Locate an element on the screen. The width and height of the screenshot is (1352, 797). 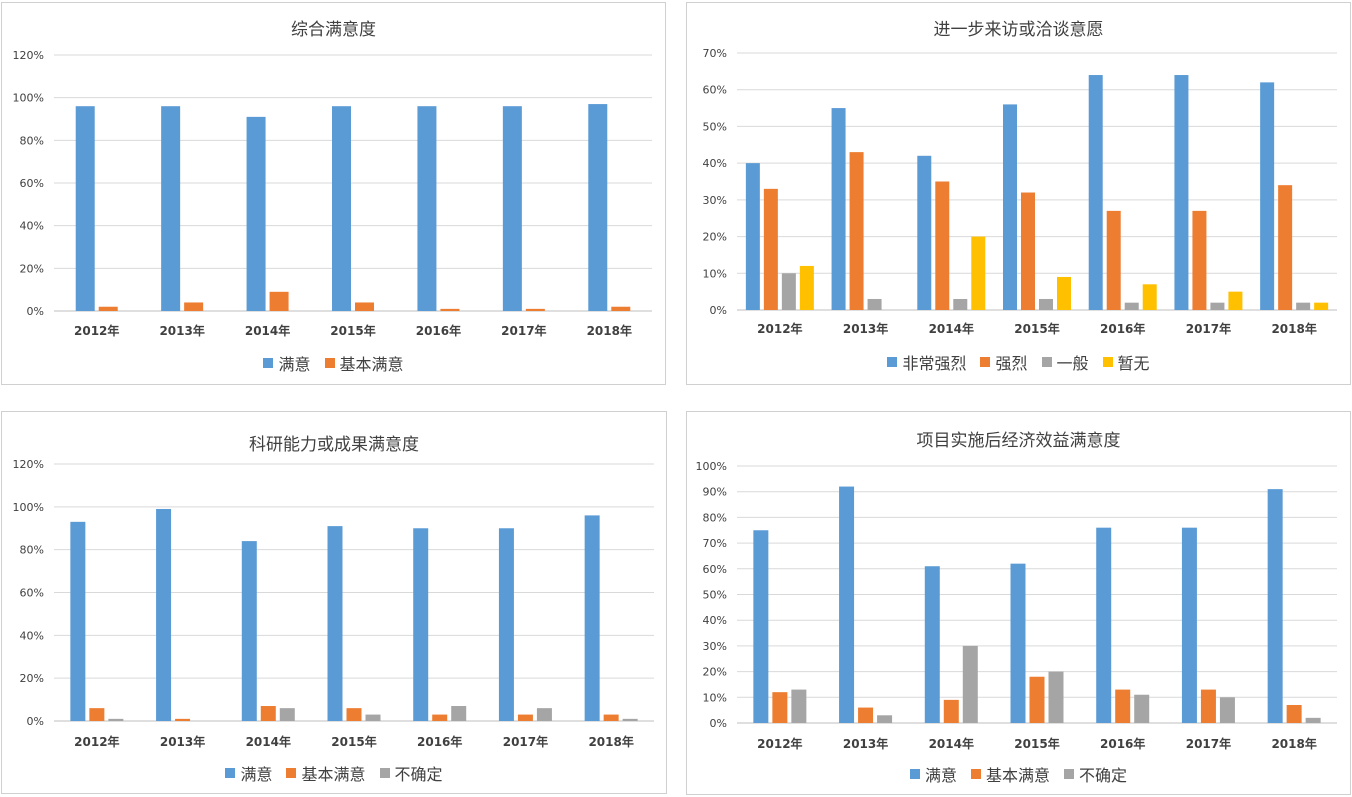
legend-item: 非常强烈 is located at coordinates (926, 362).